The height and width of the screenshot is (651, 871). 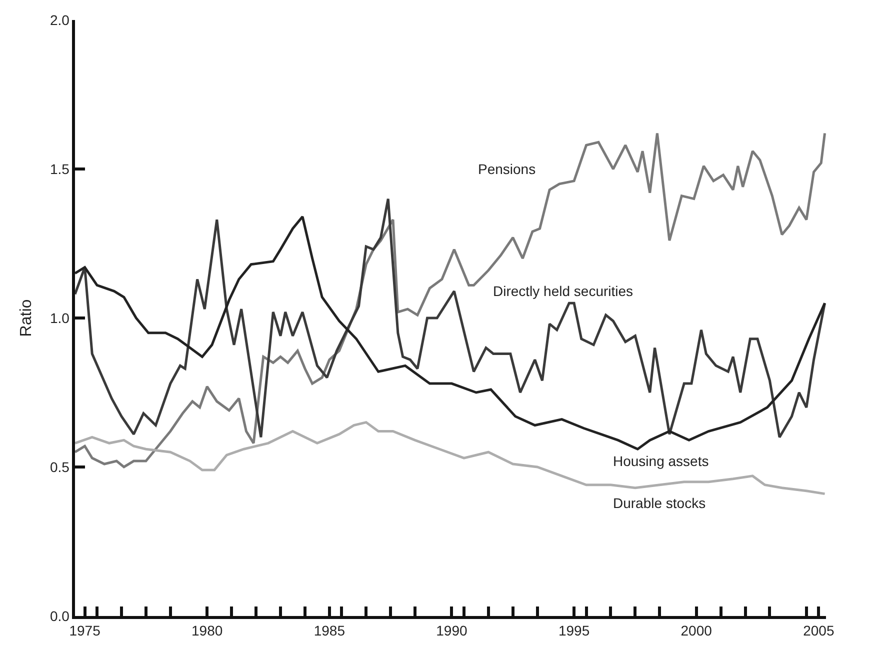 I want to click on series-label: Durable stocks, so click(x=659, y=503).